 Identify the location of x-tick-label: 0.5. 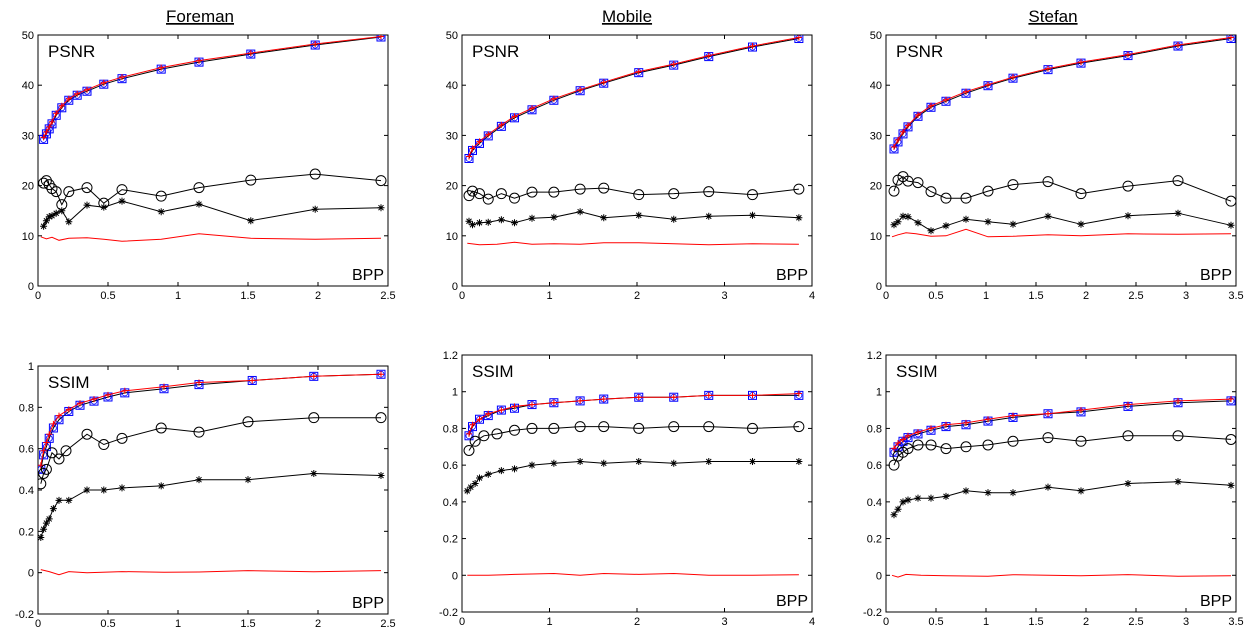
(107, 296).